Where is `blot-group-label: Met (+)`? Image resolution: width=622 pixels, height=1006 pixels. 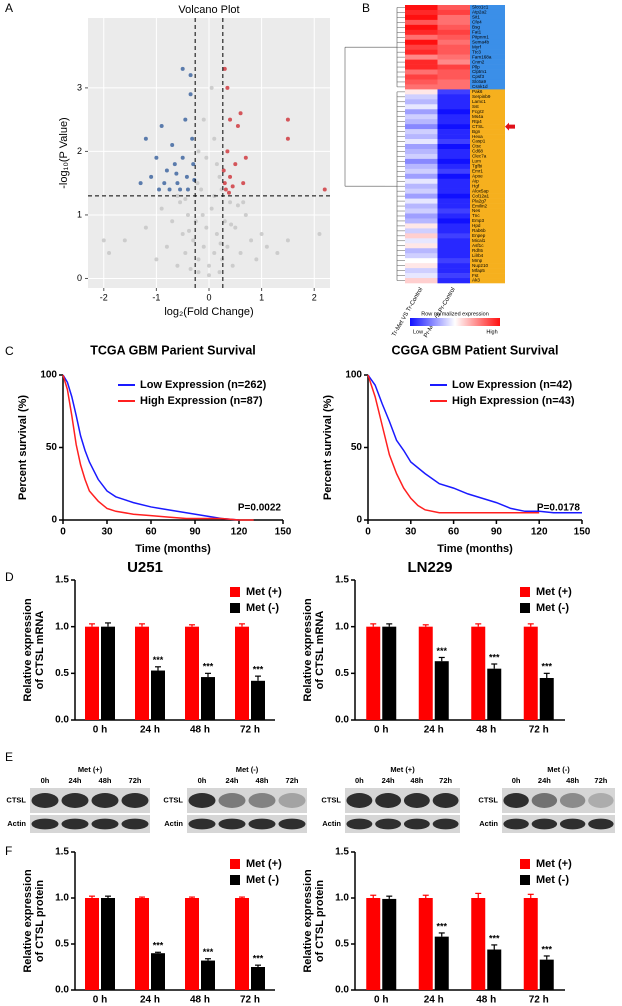 blot-group-label: Met (+) is located at coordinates (402, 769).